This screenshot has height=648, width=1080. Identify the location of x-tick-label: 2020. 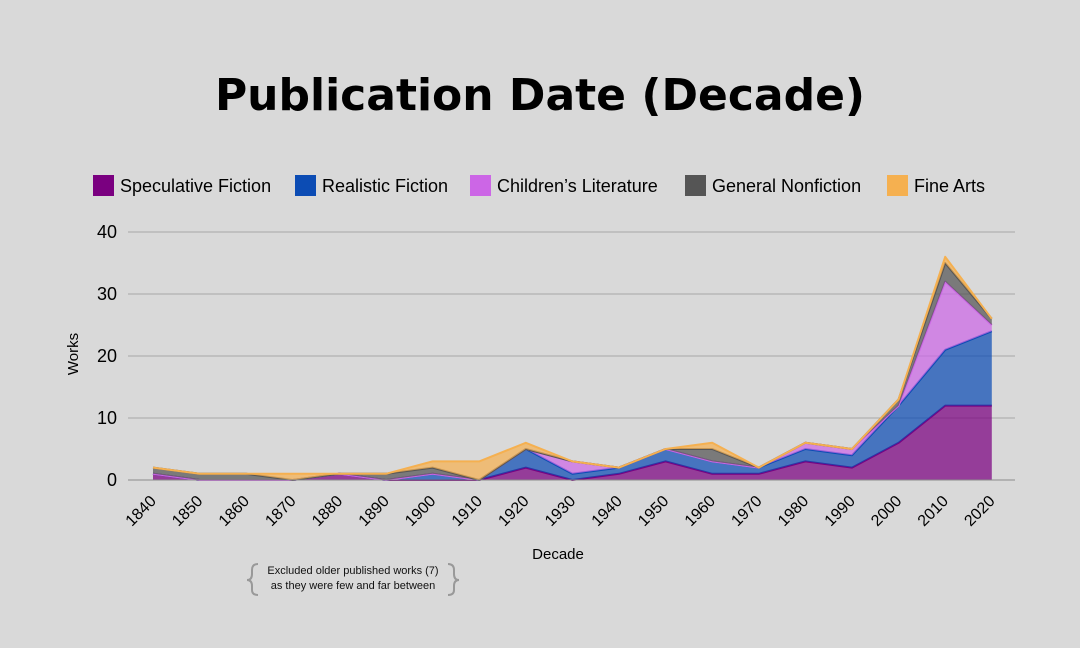
(979, 511).